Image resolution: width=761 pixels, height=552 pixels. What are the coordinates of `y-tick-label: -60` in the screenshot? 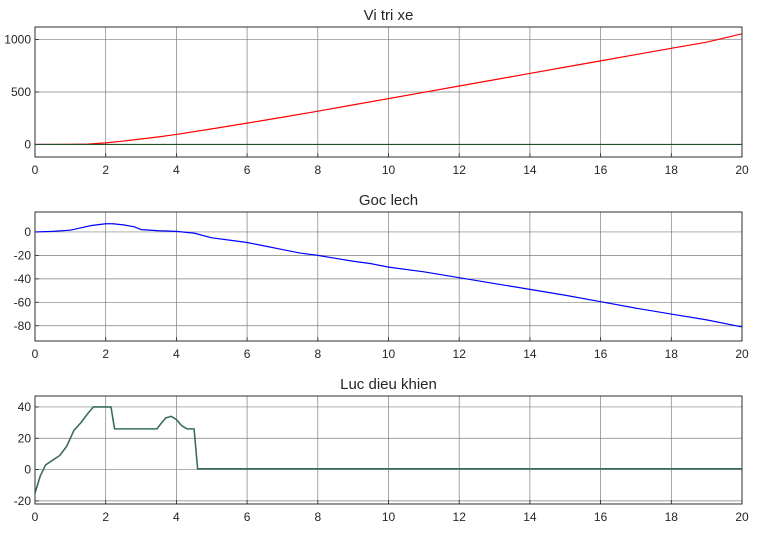 It's located at (23, 302).